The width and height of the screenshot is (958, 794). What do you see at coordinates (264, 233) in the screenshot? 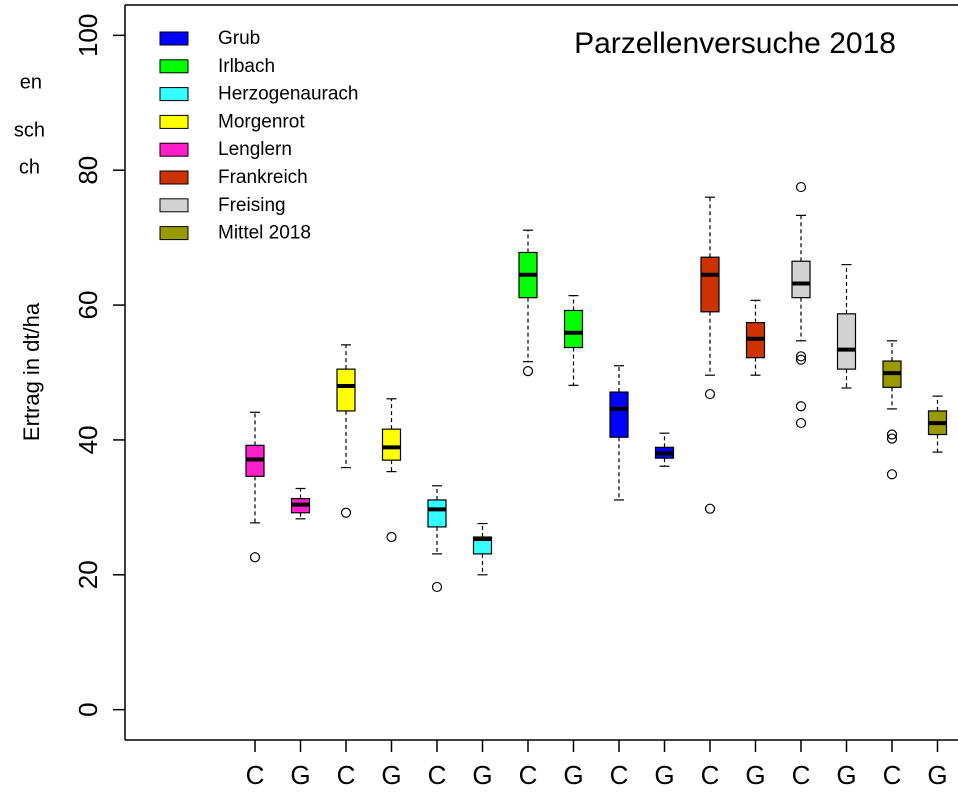
I see `legend-label: Mittel 2018` at bounding box center [264, 233].